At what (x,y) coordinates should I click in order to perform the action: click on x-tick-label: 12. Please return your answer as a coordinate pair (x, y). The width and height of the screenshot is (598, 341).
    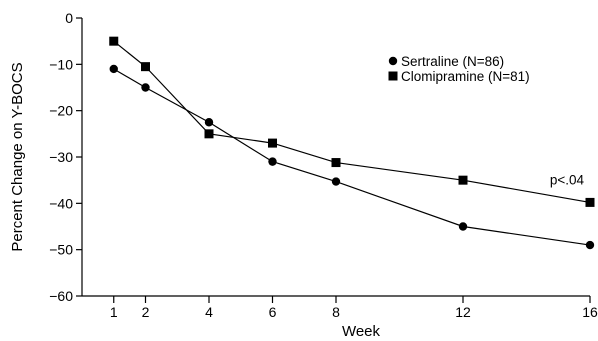
    Looking at the image, I should click on (463, 312).